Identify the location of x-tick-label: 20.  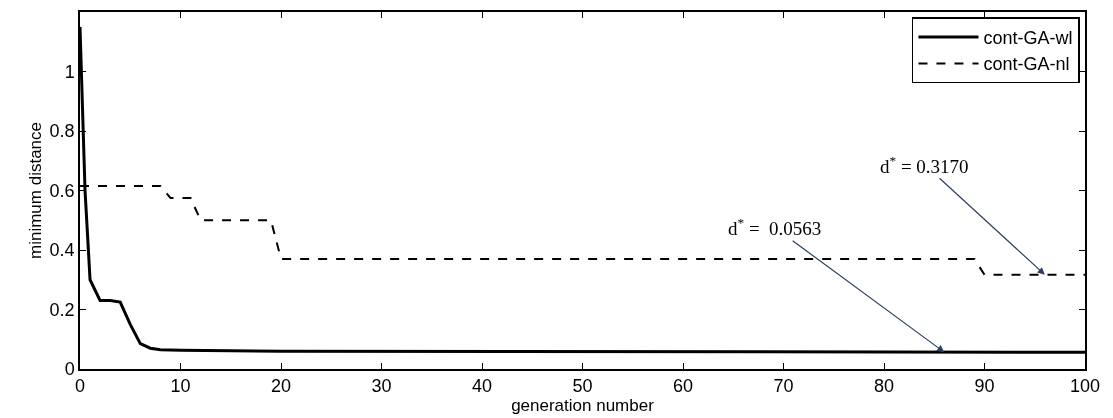
(281, 386).